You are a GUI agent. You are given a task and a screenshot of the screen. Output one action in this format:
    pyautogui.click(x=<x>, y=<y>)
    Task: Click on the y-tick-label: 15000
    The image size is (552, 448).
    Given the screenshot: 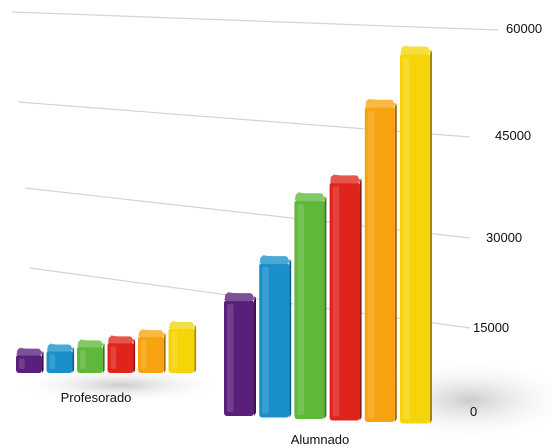 What is the action you would take?
    pyautogui.click(x=491, y=327)
    